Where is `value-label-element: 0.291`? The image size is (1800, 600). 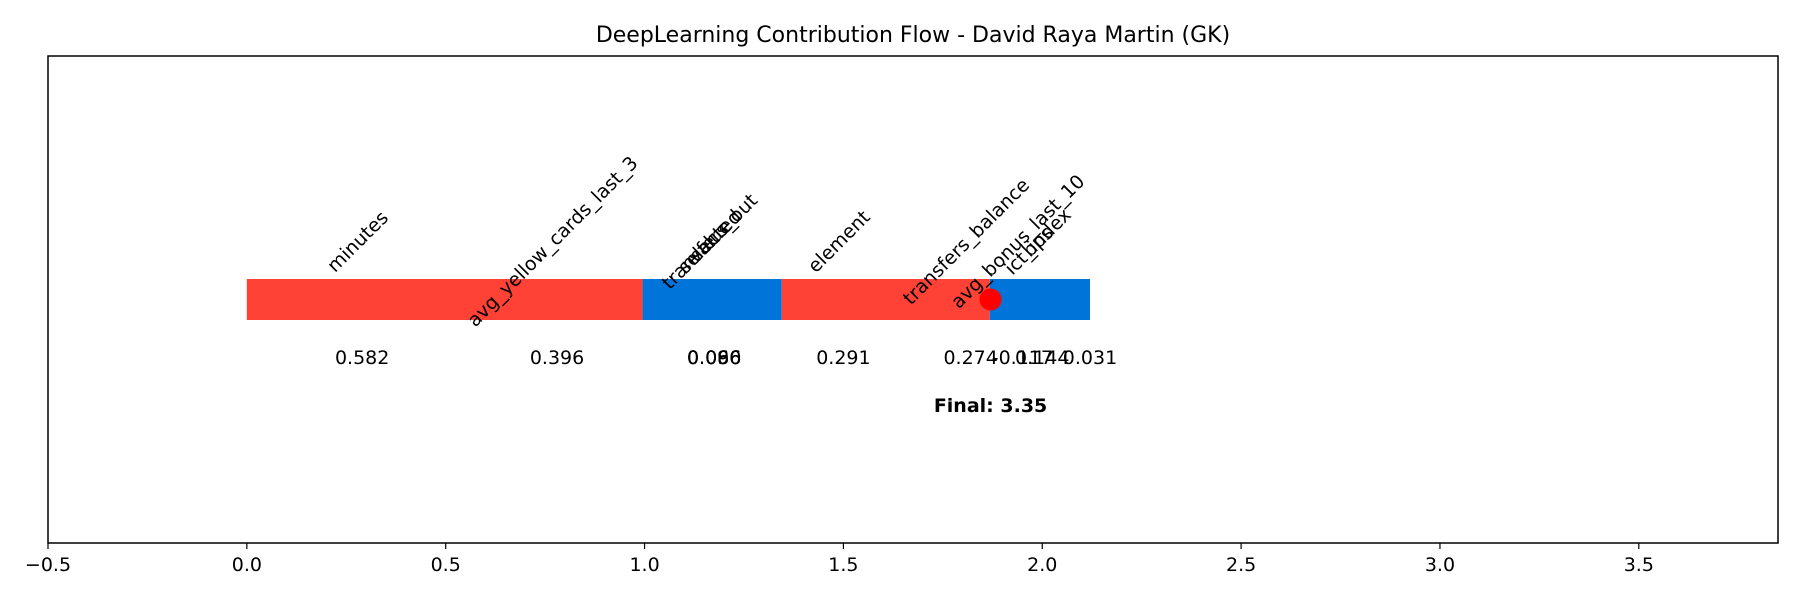 value-label-element: 0.291 is located at coordinates (843, 358).